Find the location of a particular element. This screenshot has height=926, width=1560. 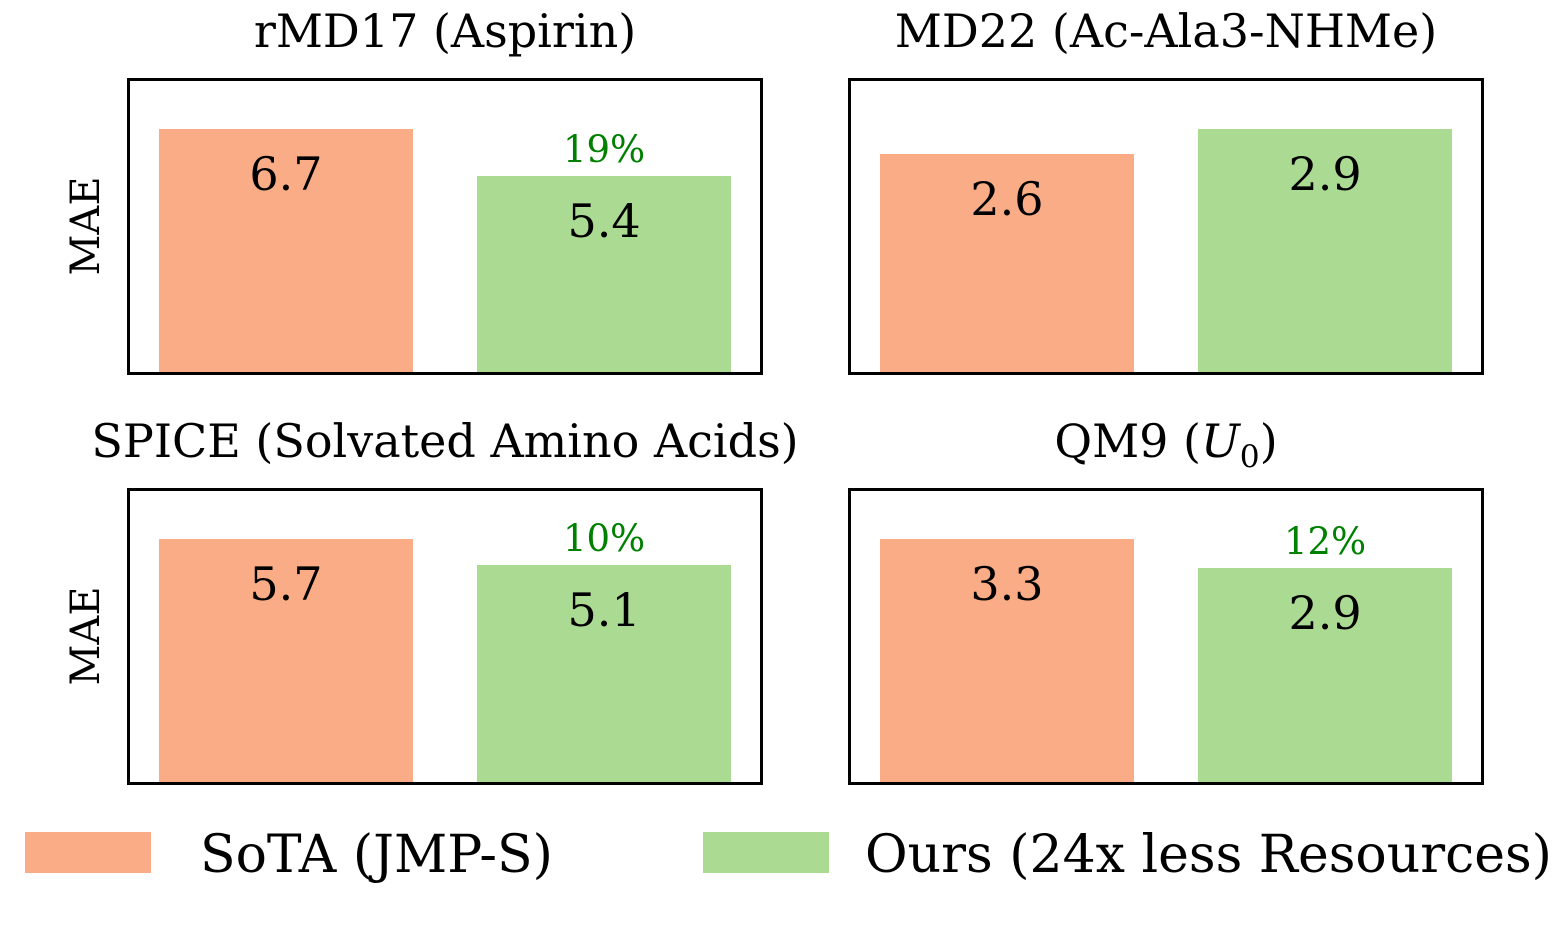

bar-sota: 2.6 is located at coordinates (1007, 263).